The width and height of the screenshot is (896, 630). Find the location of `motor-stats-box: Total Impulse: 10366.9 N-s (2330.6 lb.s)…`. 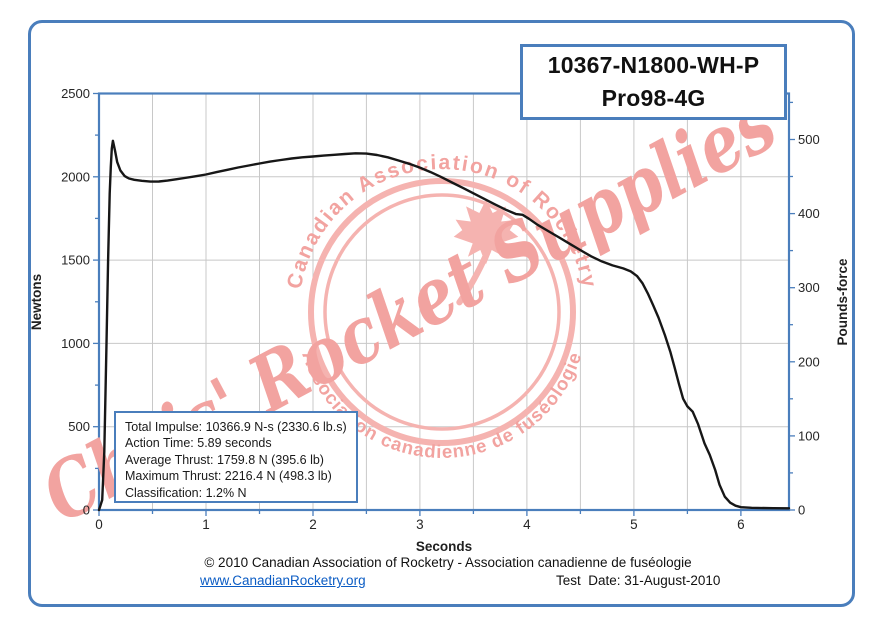

motor-stats-box: Total Impulse: 10366.9 N-s (2330.6 lb.s)… is located at coordinates (236, 457).